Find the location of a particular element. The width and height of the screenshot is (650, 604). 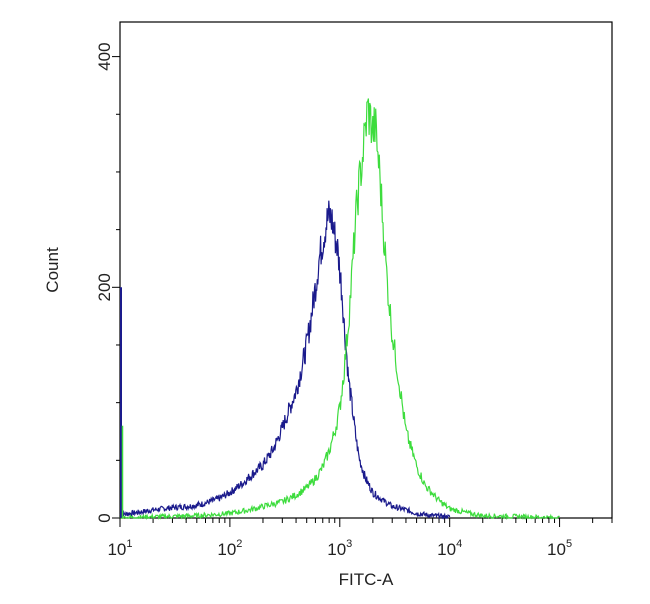

x-tick-label: 10² is located at coordinates (229, 548).